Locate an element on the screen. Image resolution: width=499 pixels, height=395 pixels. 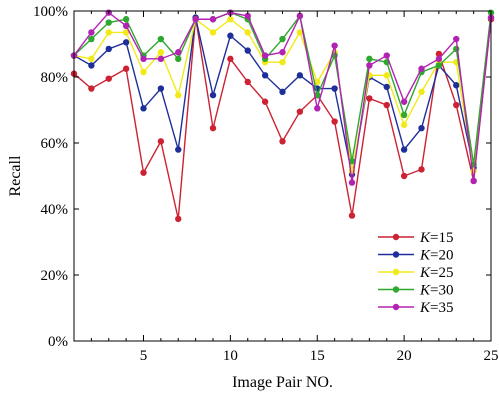
y-tick-label: 80% is located at coordinates (55, 78).